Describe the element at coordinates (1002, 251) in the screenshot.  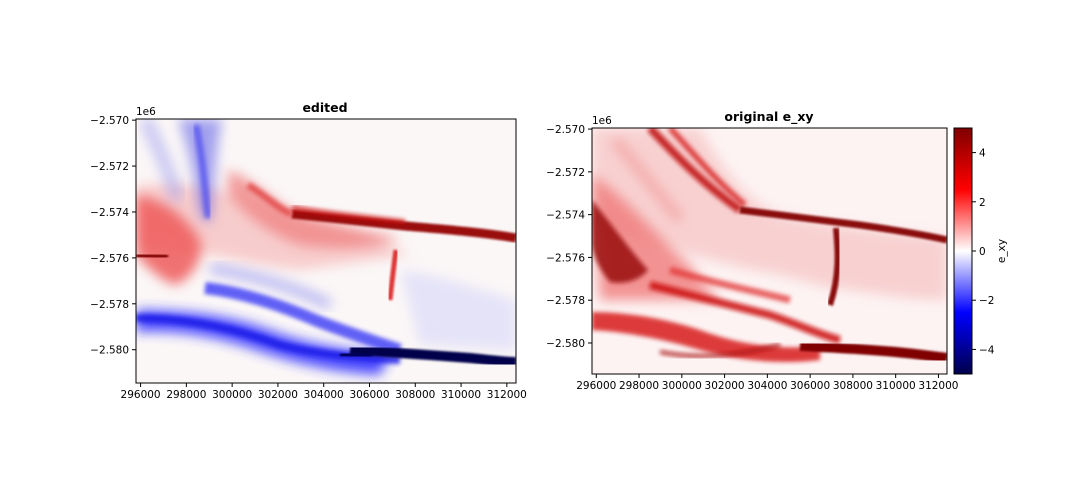
I see `colorbar-label: e_xy` at that location.